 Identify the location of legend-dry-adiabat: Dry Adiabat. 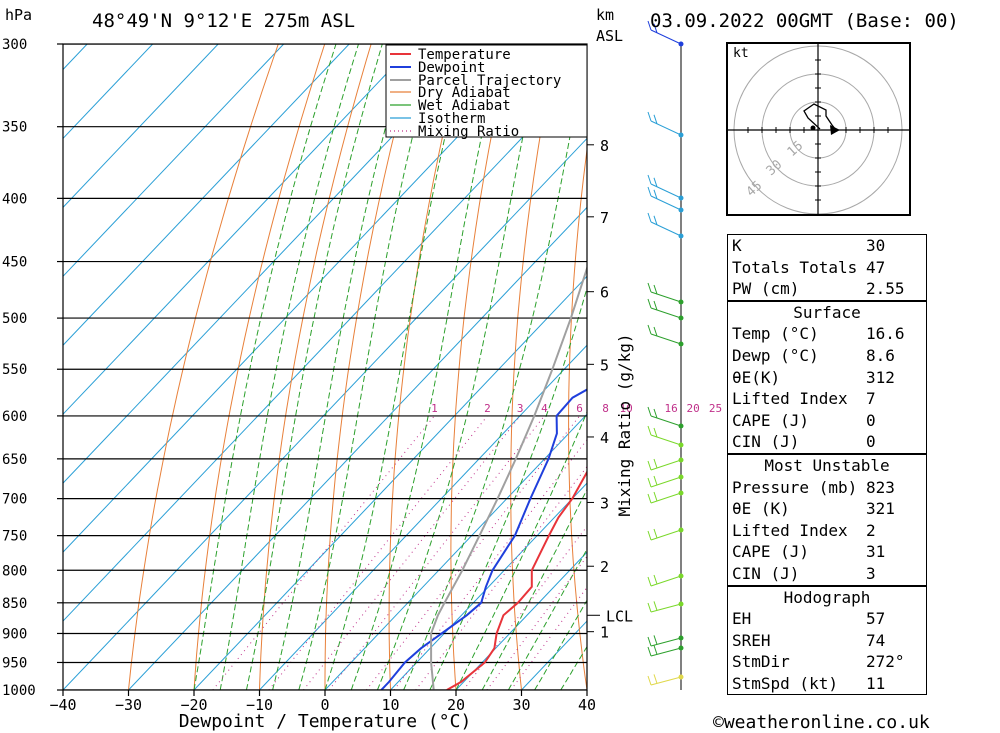
(464, 93).